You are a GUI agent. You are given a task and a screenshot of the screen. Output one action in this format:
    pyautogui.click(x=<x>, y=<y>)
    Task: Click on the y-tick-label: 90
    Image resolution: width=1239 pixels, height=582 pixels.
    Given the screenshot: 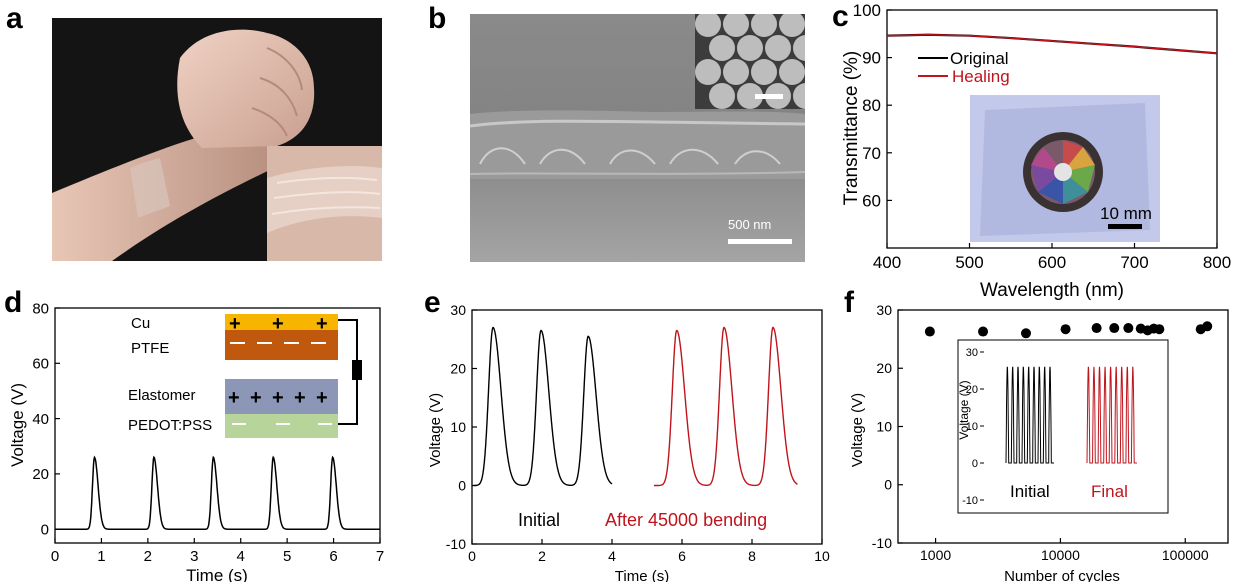 What is the action you would take?
    pyautogui.click(x=871, y=58)
    